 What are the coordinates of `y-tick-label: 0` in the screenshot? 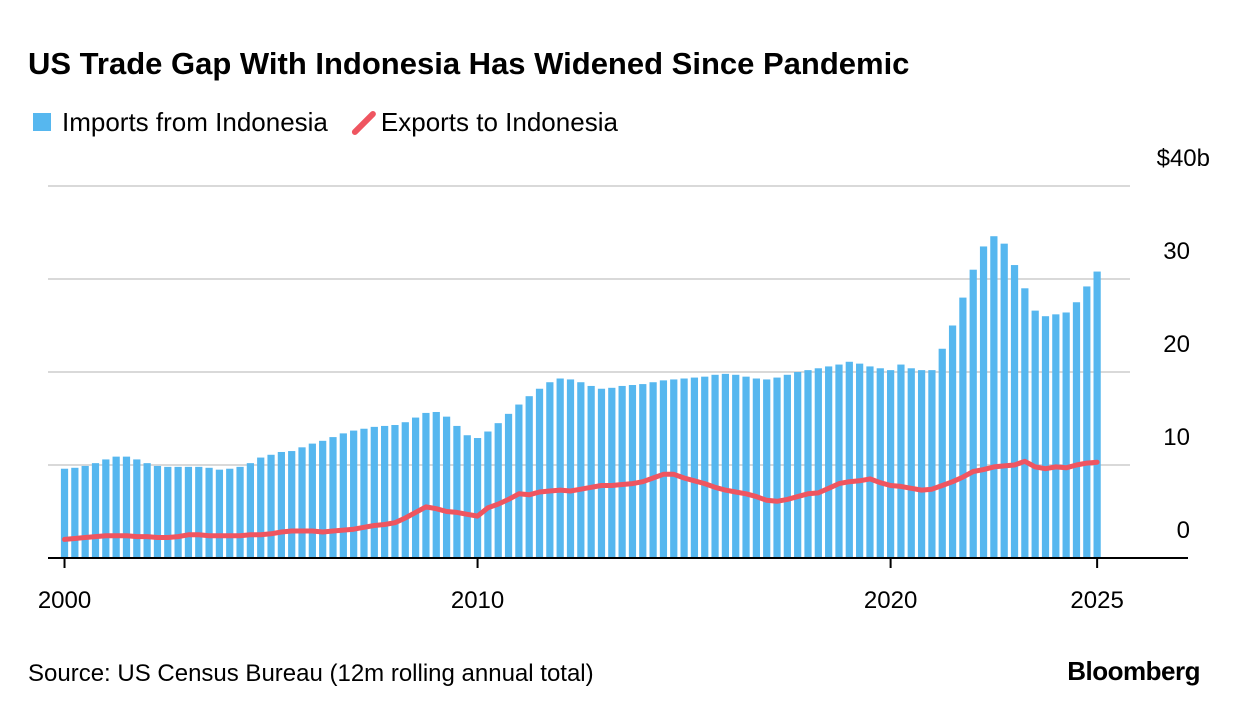 It's located at (1183, 530).